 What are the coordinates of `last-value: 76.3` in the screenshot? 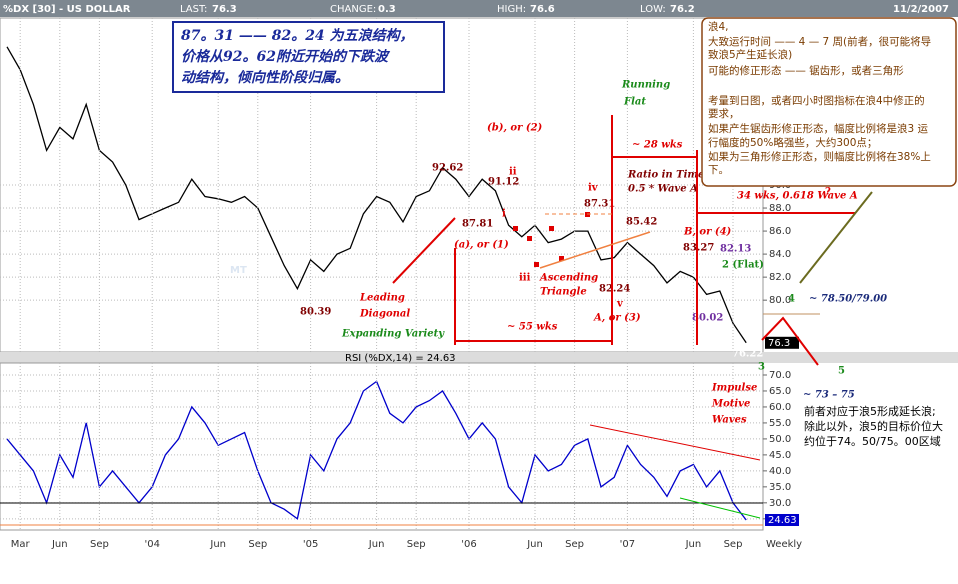 It's located at (779, 343).